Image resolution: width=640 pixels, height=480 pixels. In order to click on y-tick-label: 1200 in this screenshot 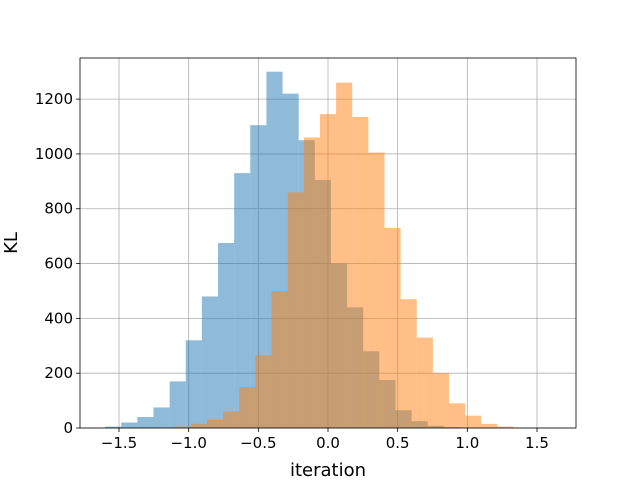, I will do `click(54, 99)`.